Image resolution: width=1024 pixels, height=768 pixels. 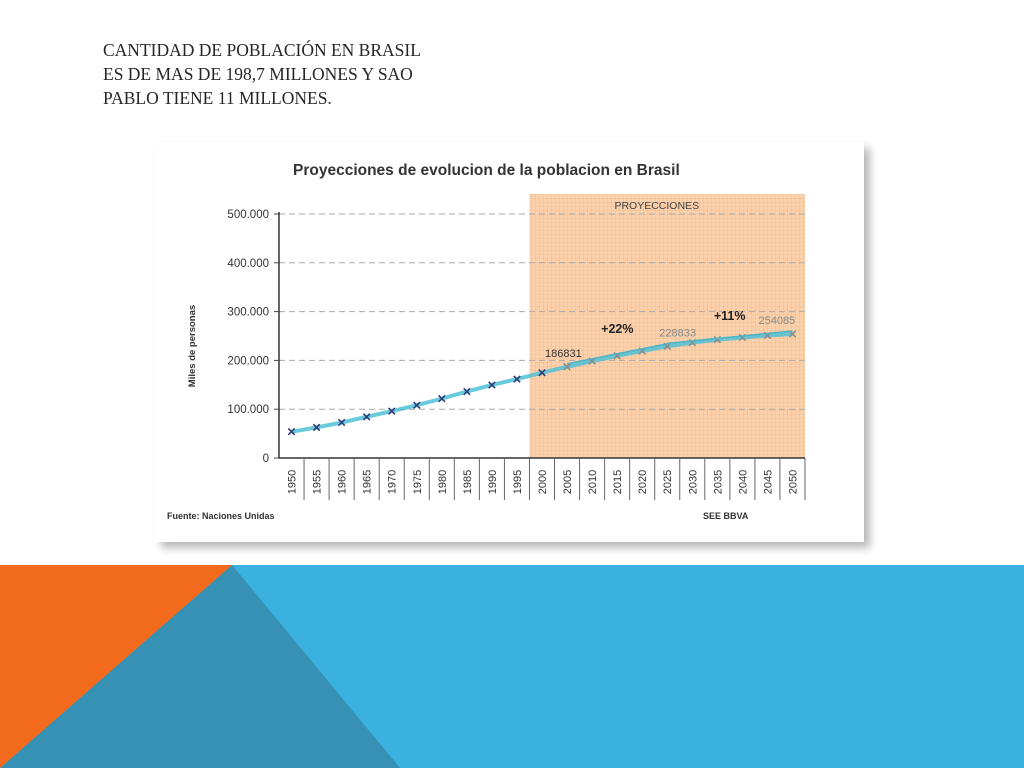 I want to click on x-tick-label: 1990, so click(x=493, y=482).